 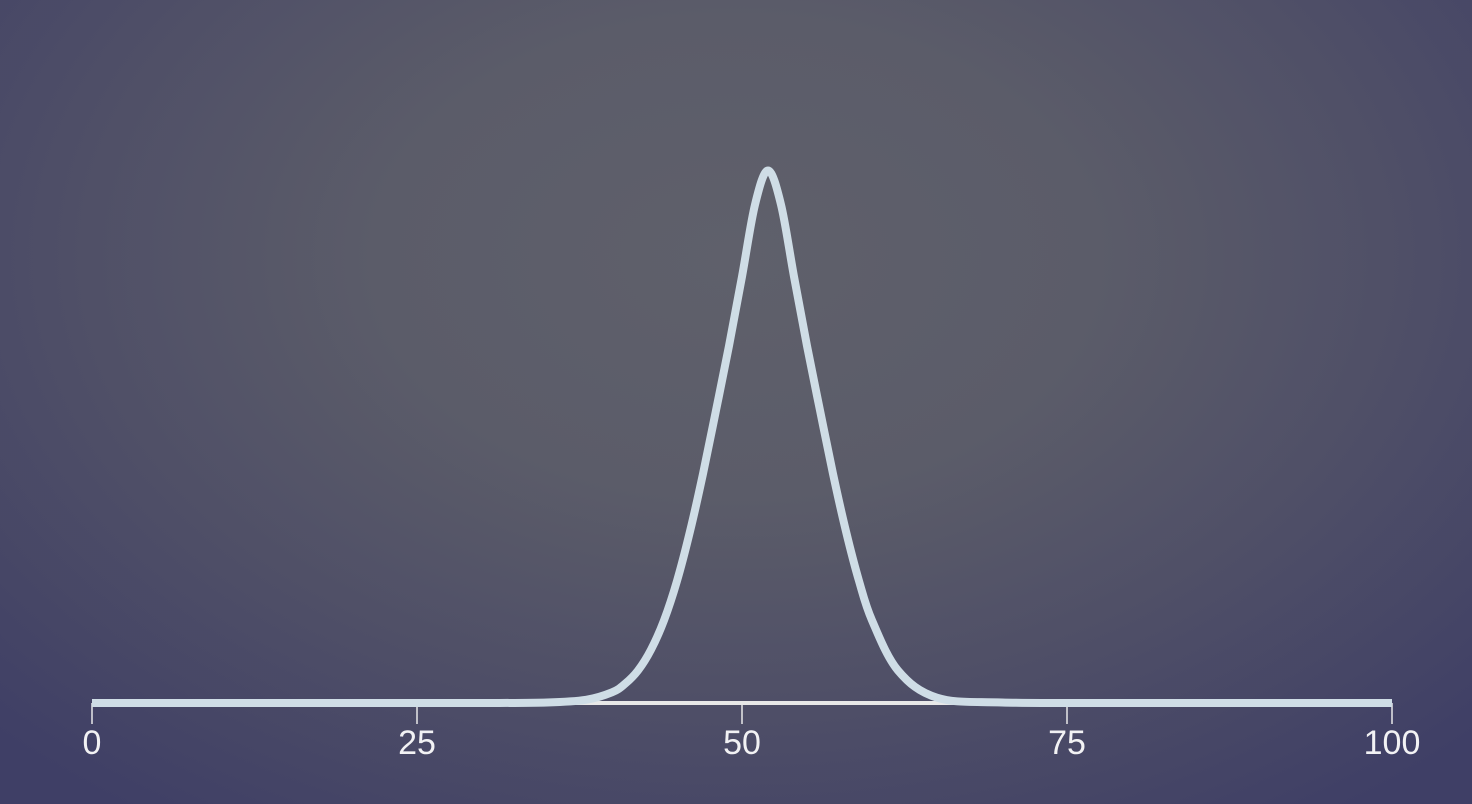 I want to click on x-tick-label: 100, so click(x=1392, y=743).